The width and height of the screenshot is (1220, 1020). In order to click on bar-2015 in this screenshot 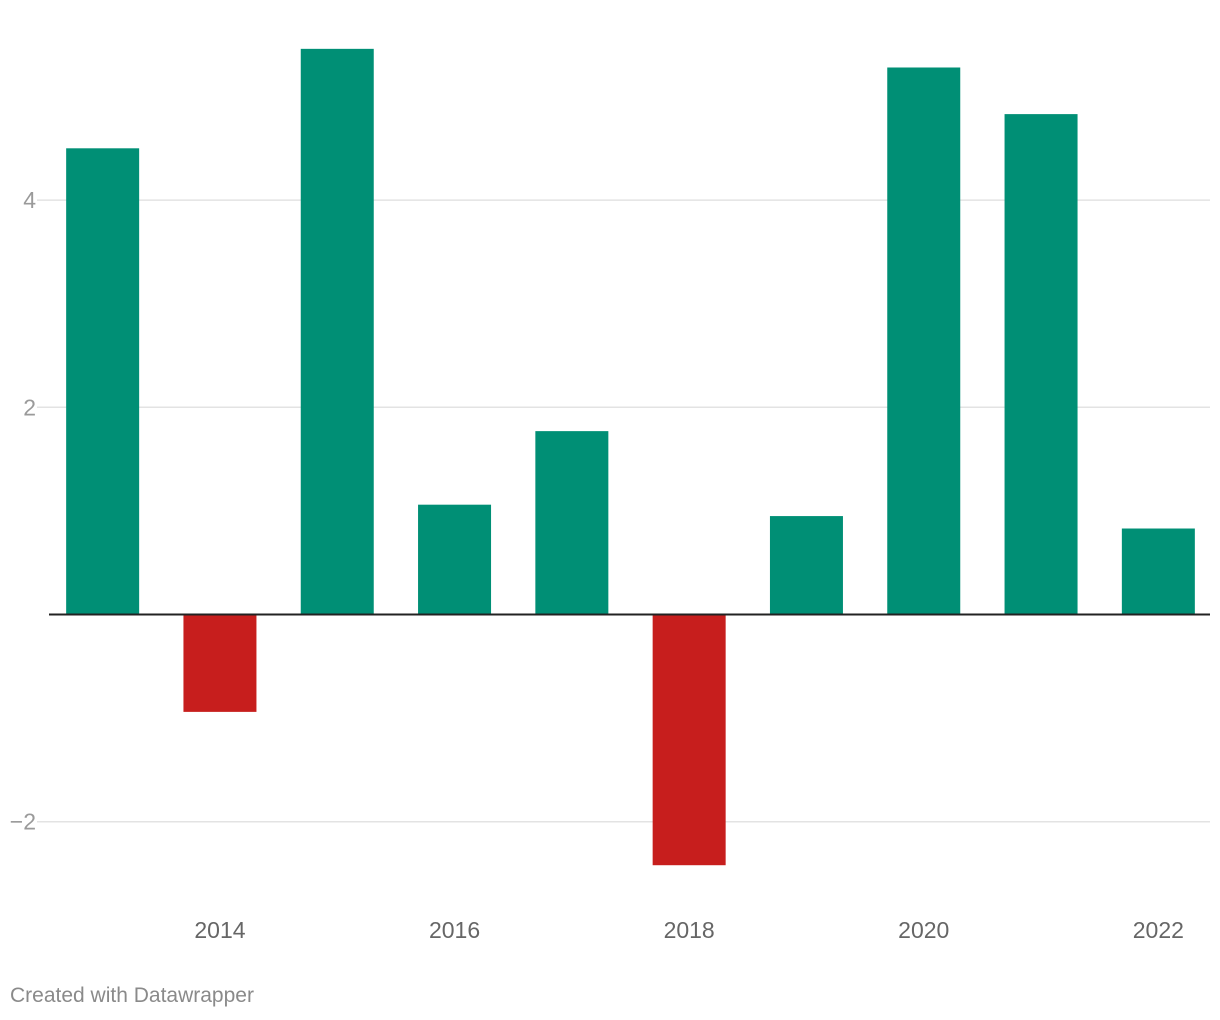, I will do `click(337, 331)`.